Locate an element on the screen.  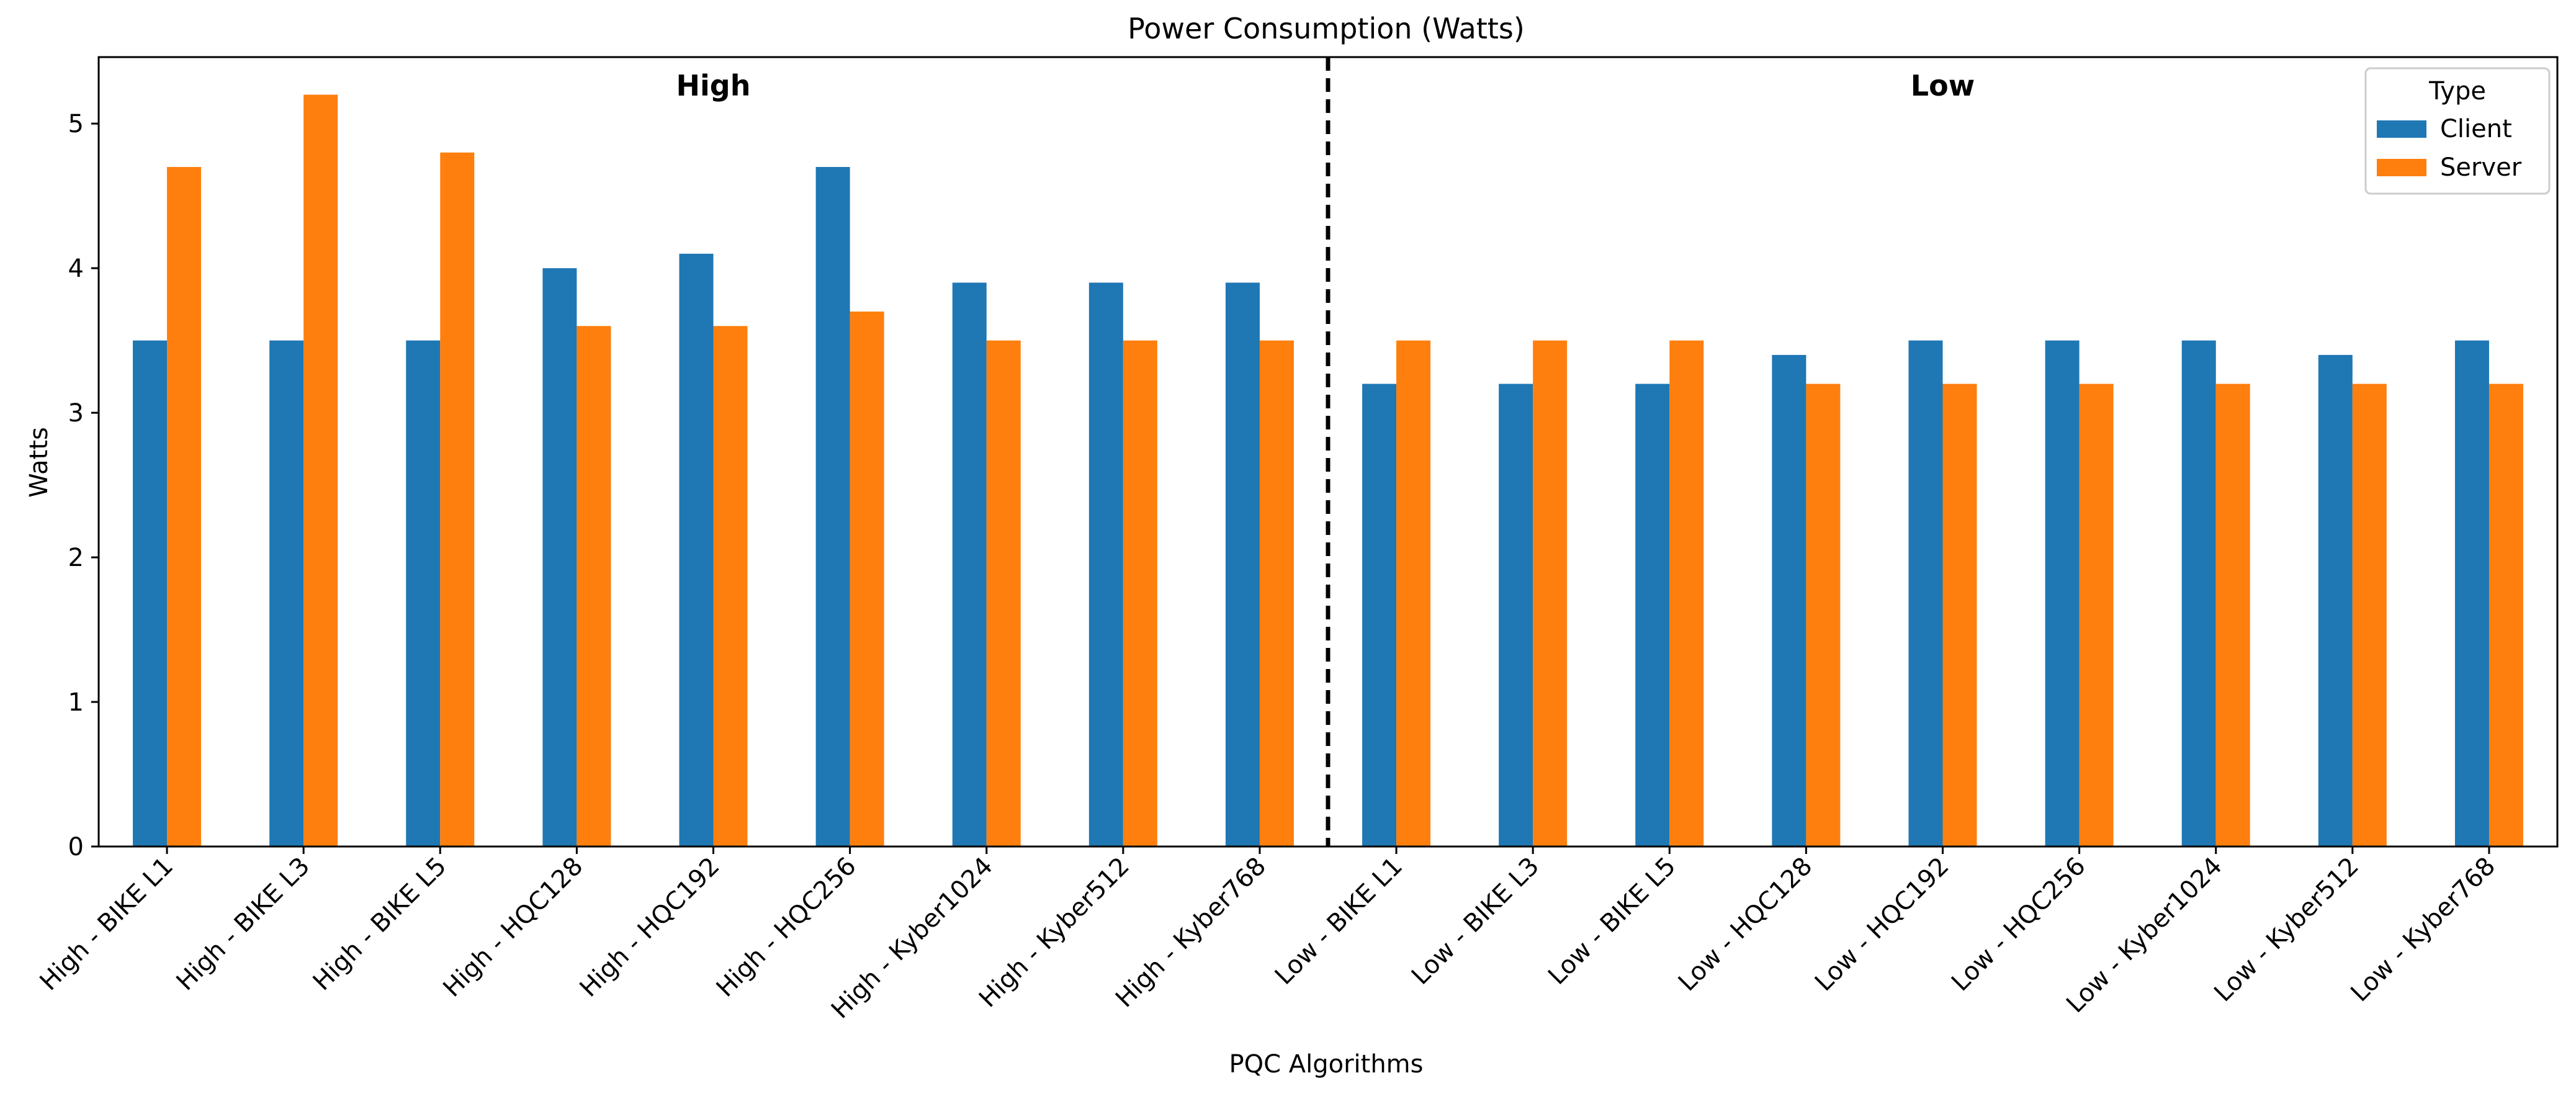
legend: Type Client Server is located at coordinates (2457, 131).